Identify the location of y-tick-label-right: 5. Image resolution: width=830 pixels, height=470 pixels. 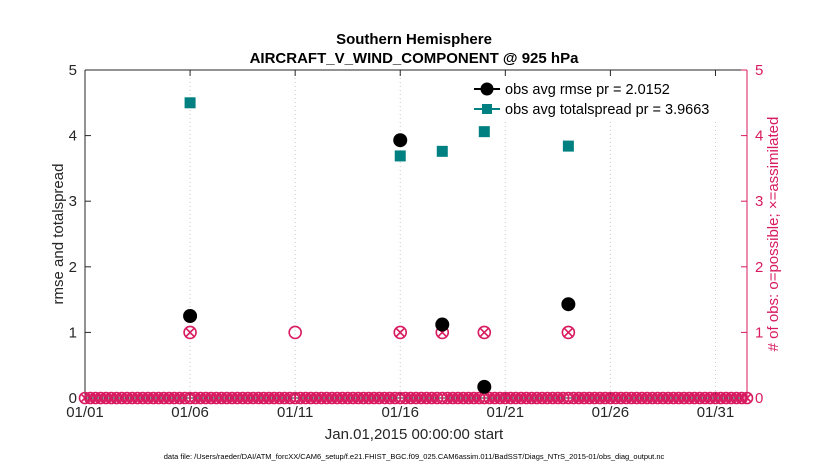
(759, 70).